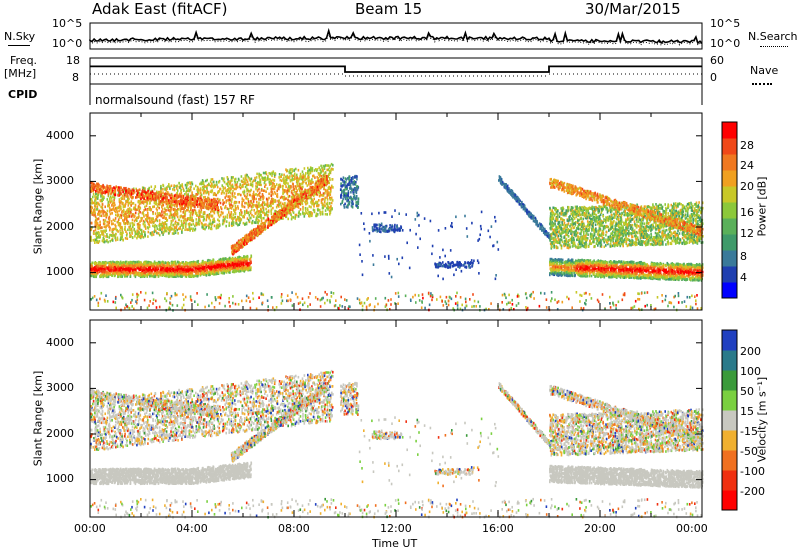 The width and height of the screenshot is (800, 554). What do you see at coordinates (747, 391) in the screenshot?
I see `velocity-cbar-tick-50: 50` at bounding box center [747, 391].